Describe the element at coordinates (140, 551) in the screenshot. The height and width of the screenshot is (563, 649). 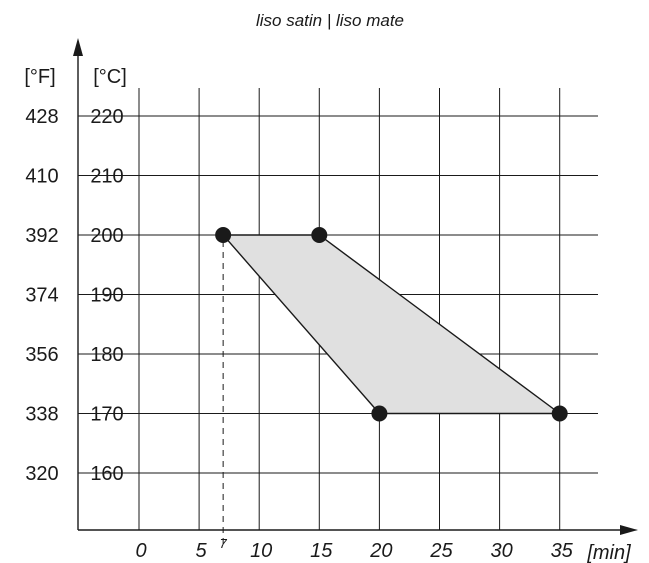
I see `x-tick-label-0: 0` at that location.